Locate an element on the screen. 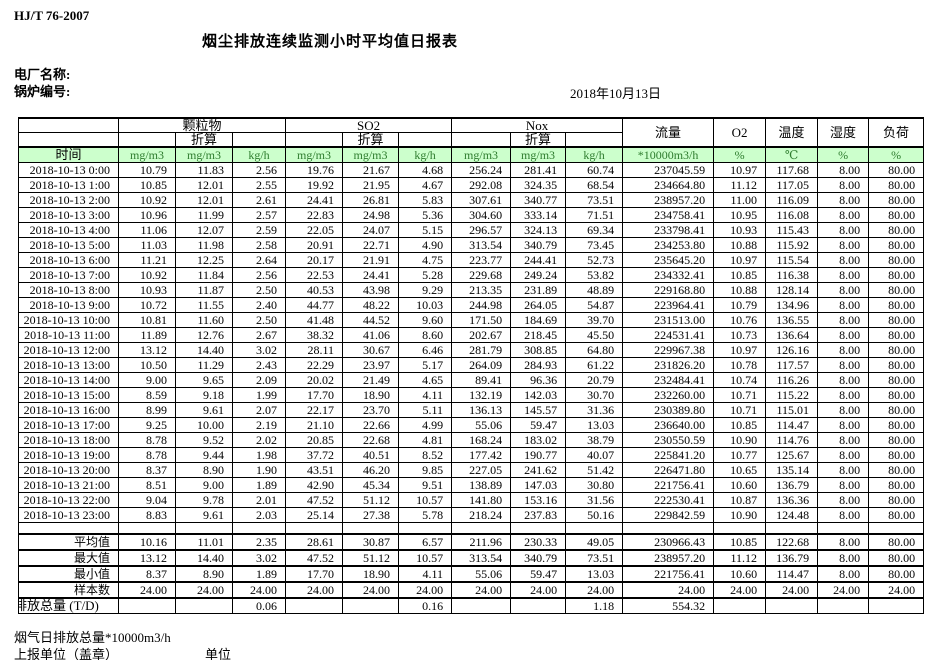 The height and width of the screenshot is (660, 939). value-cell: 28.11 is located at coordinates (314, 350).